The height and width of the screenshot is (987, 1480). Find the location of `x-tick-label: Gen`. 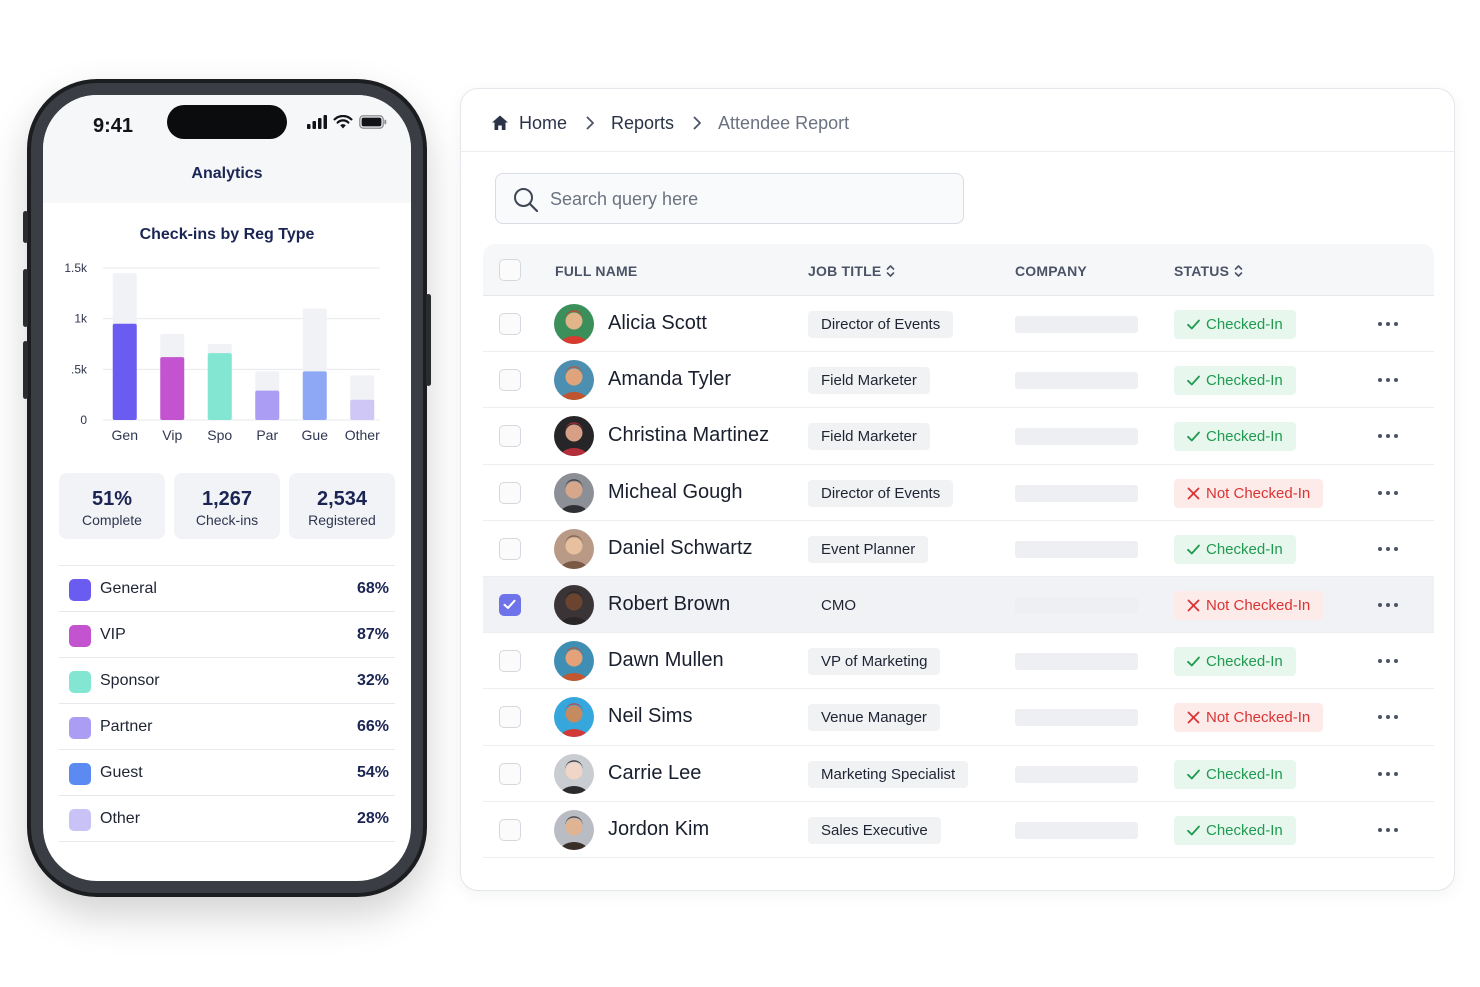

x-tick-label: Gen is located at coordinates (125, 435).